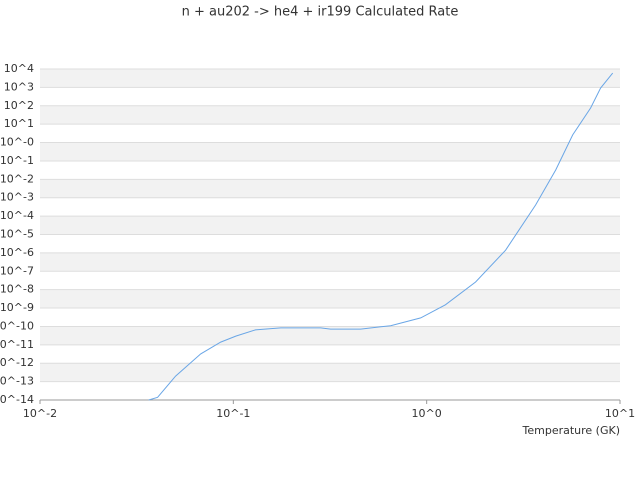 Image resolution: width=640 pixels, height=480 pixels. What do you see at coordinates (17, 399) in the screenshot?
I see `y-tick-label: 10^-14` at bounding box center [17, 399].